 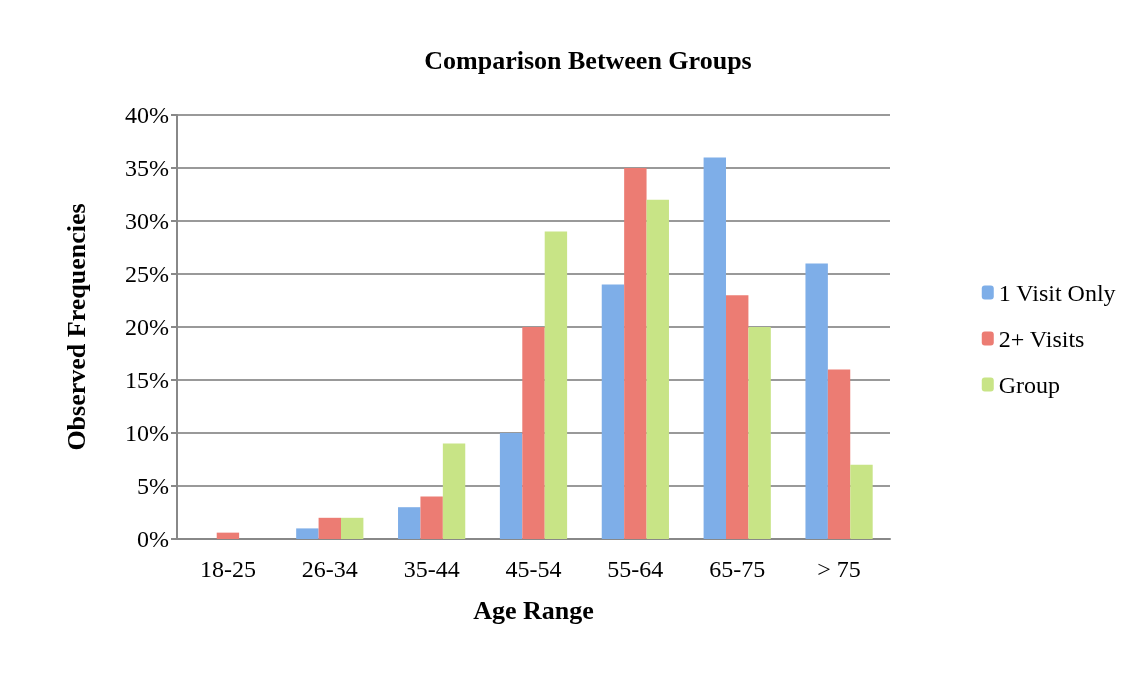 What do you see at coordinates (1057, 292) in the screenshot?
I see `legend-label: 1 Visit Only` at bounding box center [1057, 292].